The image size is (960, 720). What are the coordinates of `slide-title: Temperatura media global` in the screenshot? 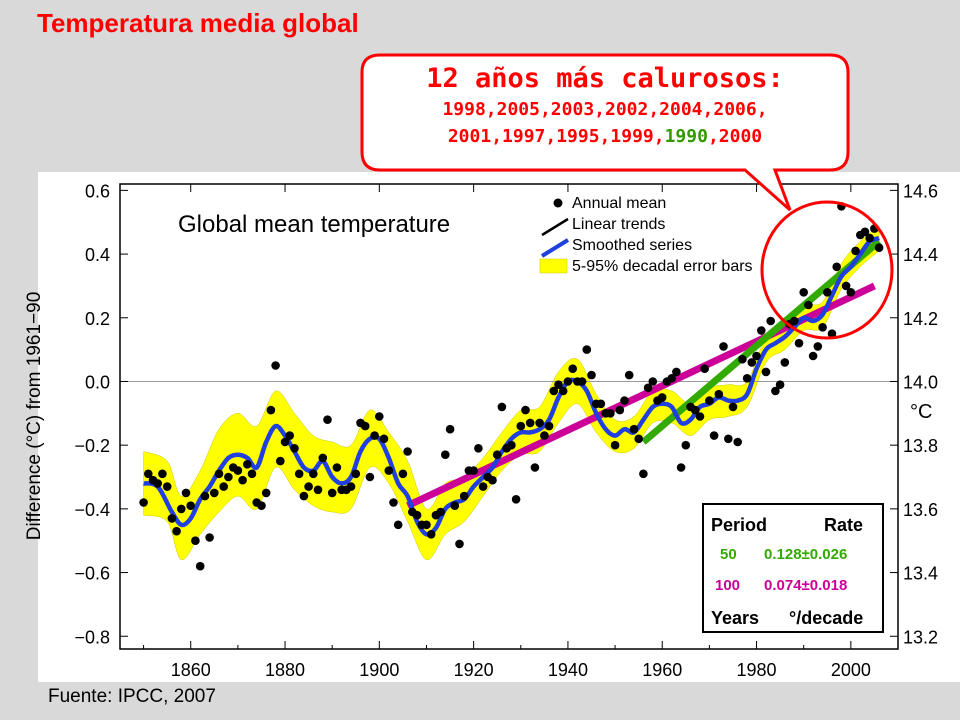 It's located at (198, 23).